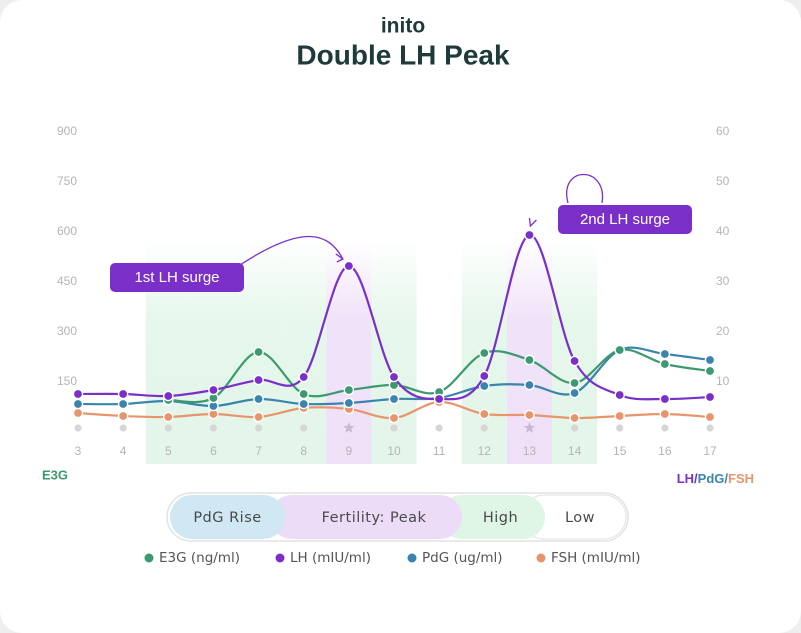  What do you see at coordinates (67, 281) in the screenshot?
I see `y-tick-label: 450` at bounding box center [67, 281].